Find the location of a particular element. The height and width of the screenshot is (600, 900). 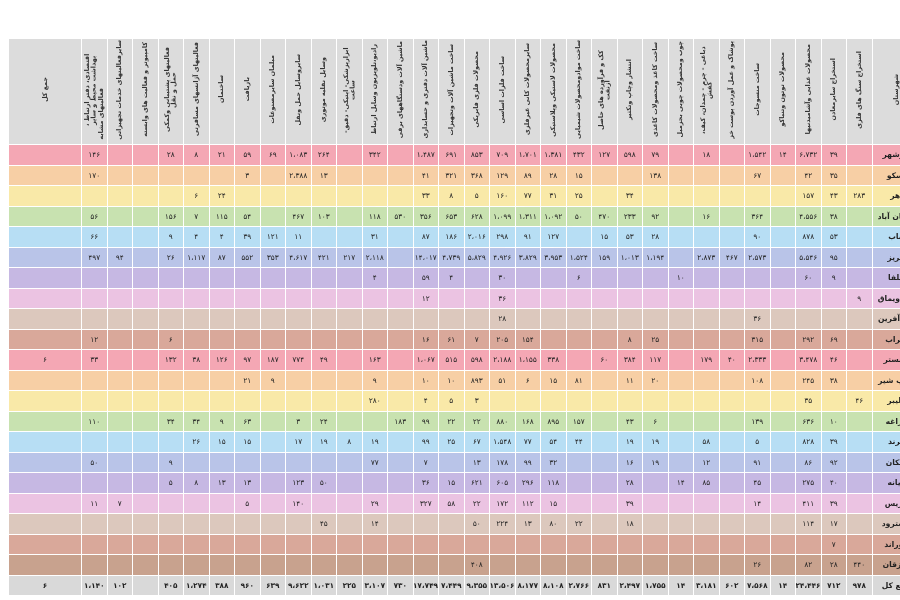

city-name: اهر is located at coordinates (885, 196).